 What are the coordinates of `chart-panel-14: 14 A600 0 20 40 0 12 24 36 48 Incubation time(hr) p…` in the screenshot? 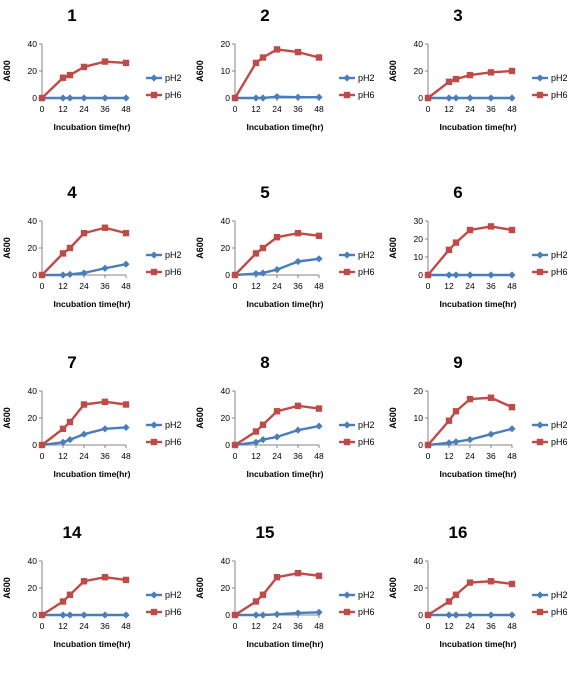 It's located at (96, 600).